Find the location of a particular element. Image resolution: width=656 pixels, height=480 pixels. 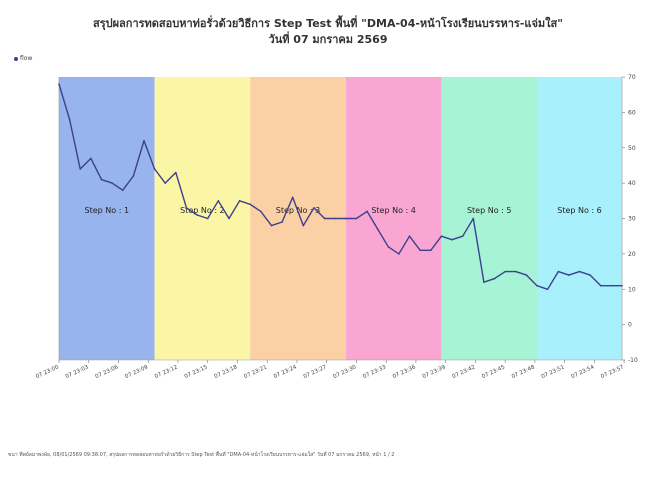

step-label-4: Step No : 4 is located at coordinates (393, 210).